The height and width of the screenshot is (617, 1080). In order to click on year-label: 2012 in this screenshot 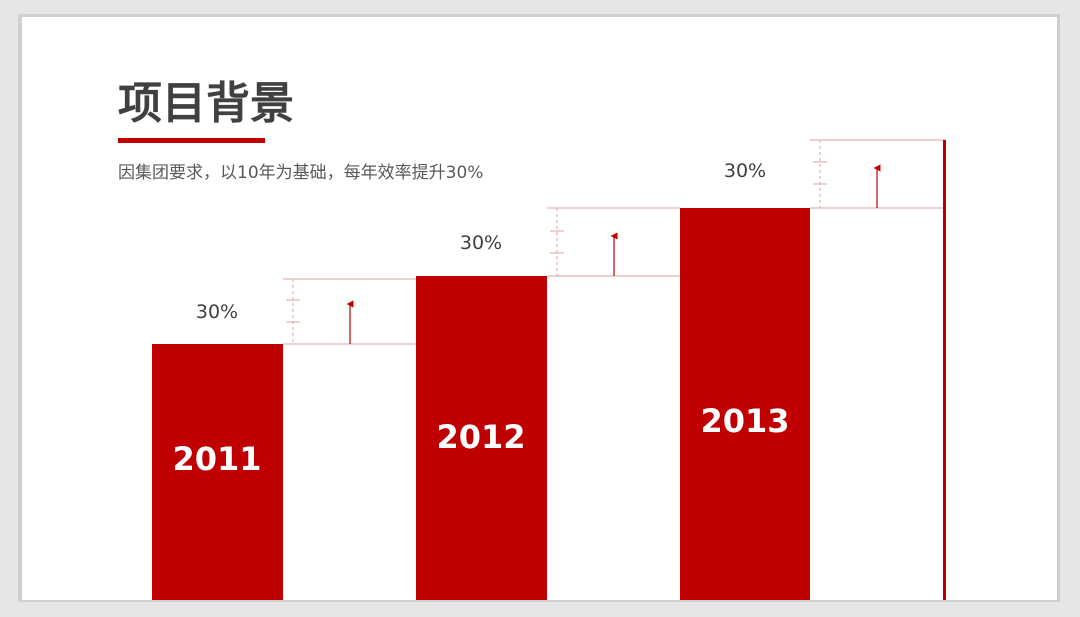, I will do `click(480, 437)`.